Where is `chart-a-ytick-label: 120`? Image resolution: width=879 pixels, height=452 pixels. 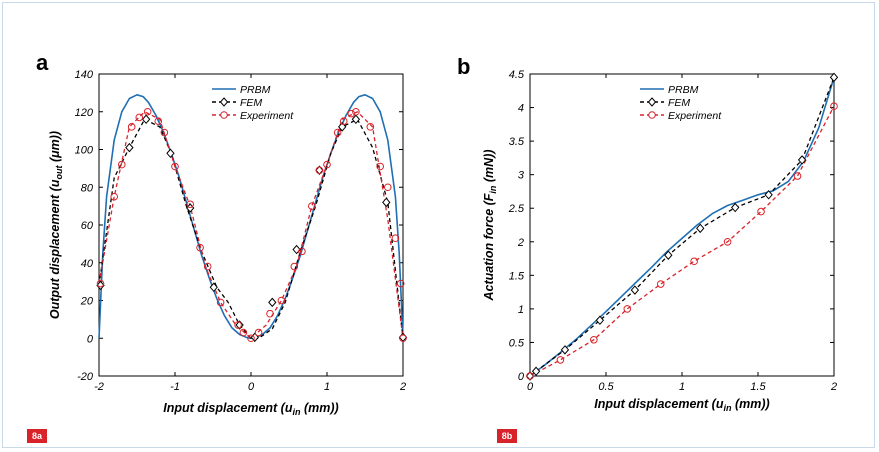 chart-a-ytick-label: 120 is located at coordinates (84, 113).